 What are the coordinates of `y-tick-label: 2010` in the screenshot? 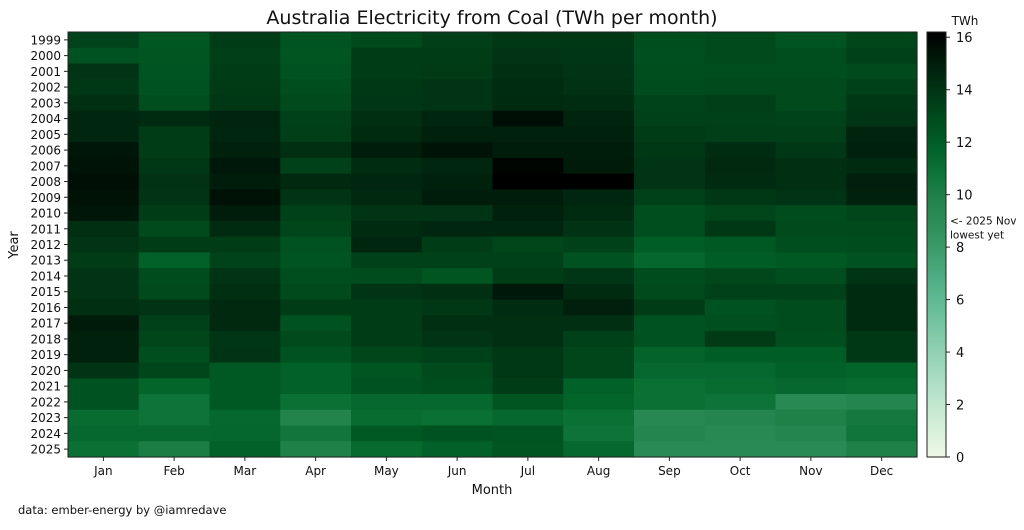 It's located at (45, 214).